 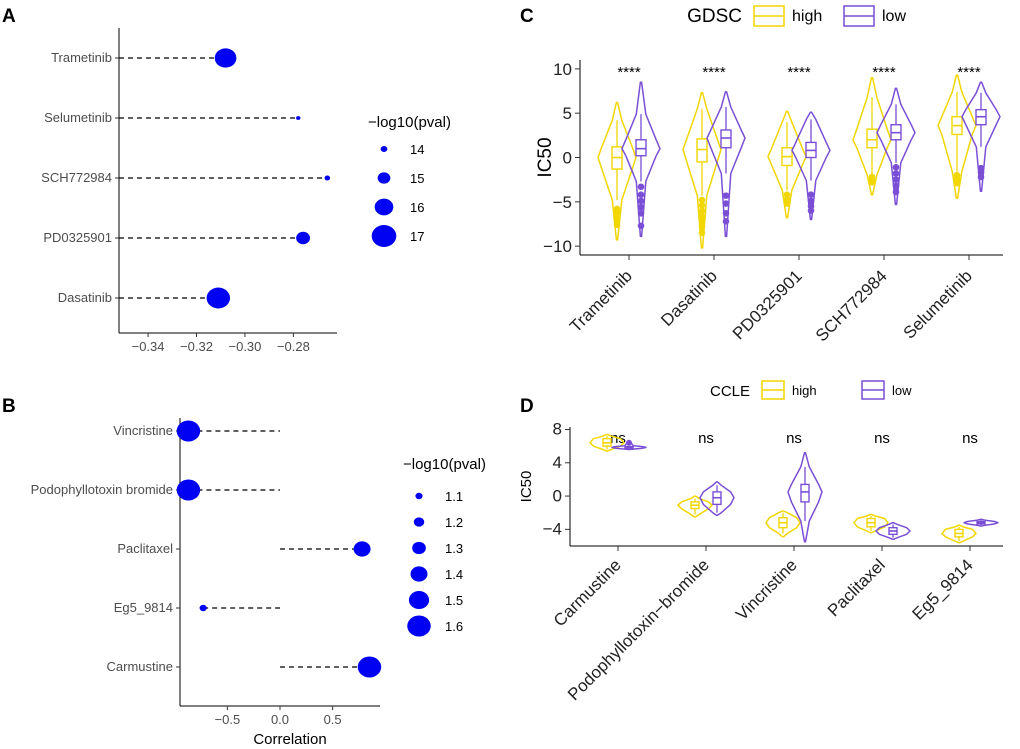 What do you see at coordinates (417, 207) in the screenshot?
I see `legend-label: 16` at bounding box center [417, 207].